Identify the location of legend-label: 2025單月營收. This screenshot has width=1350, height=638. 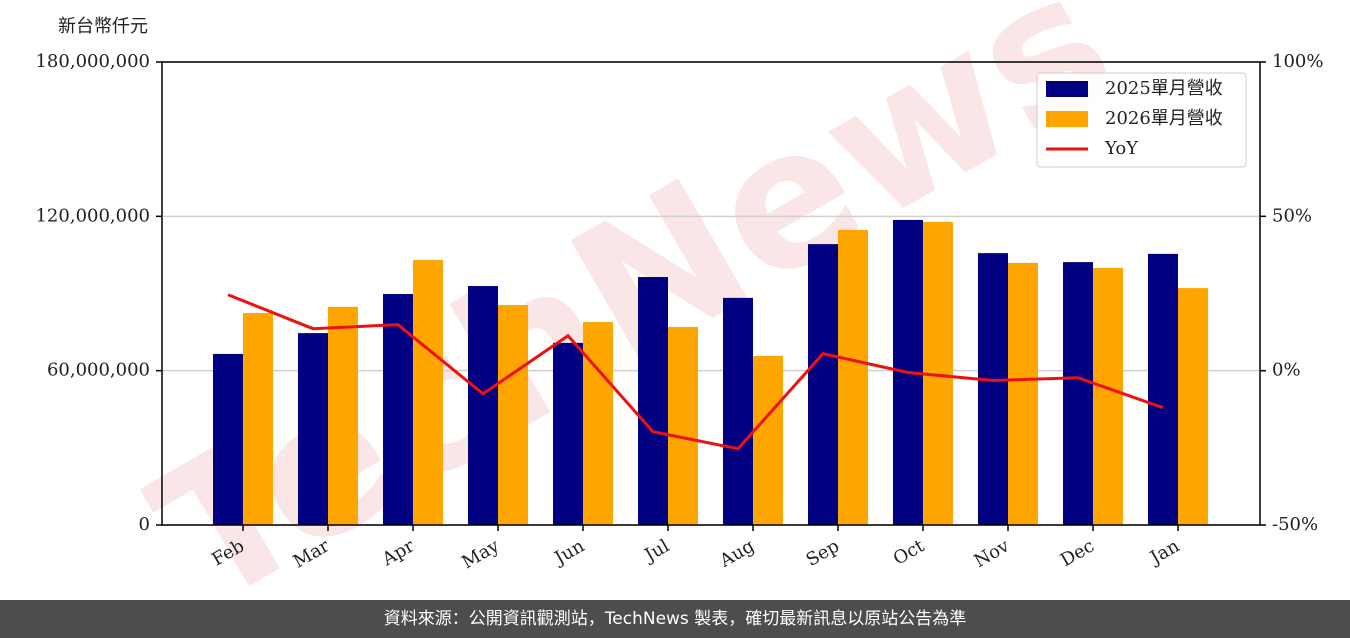
(1164, 88).